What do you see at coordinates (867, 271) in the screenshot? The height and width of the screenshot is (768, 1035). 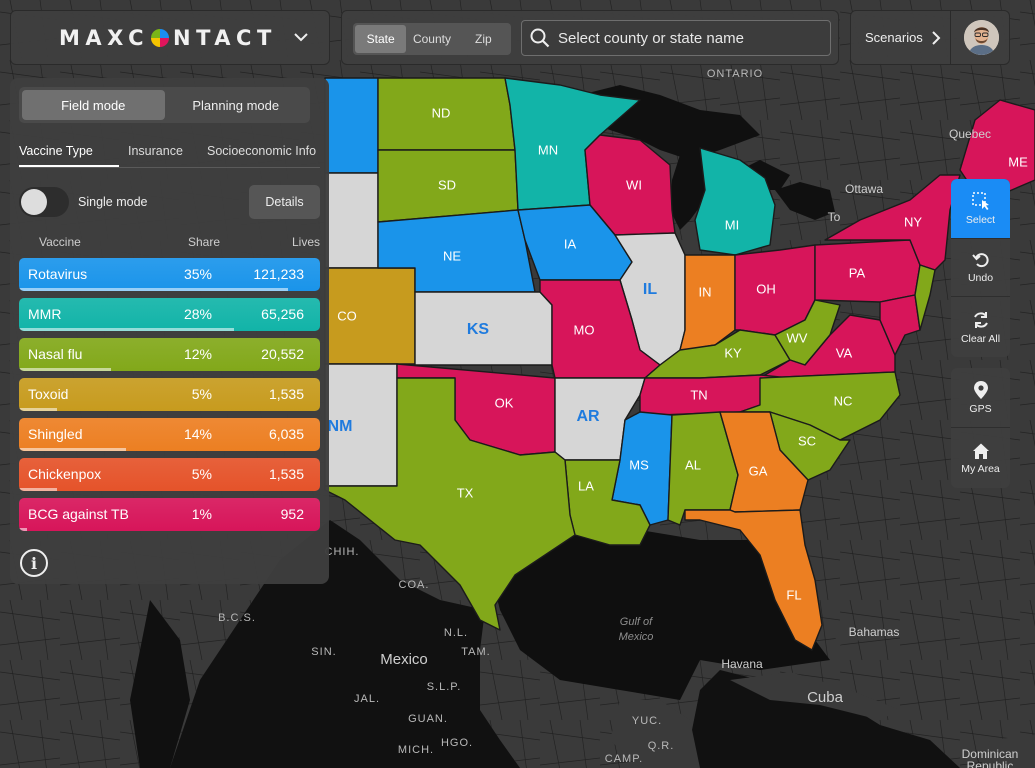 I see `state-pa` at bounding box center [867, 271].